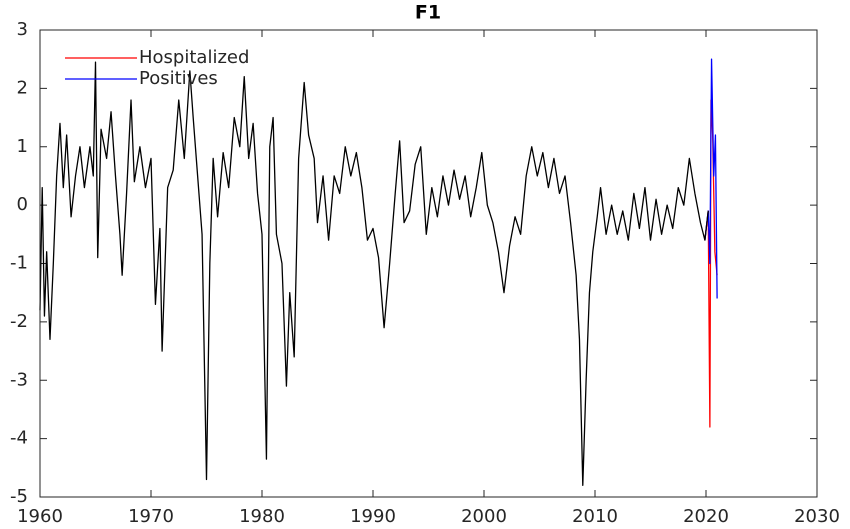 The width and height of the screenshot is (850, 529). I want to click on y-tick-label: -4, so click(19, 438).